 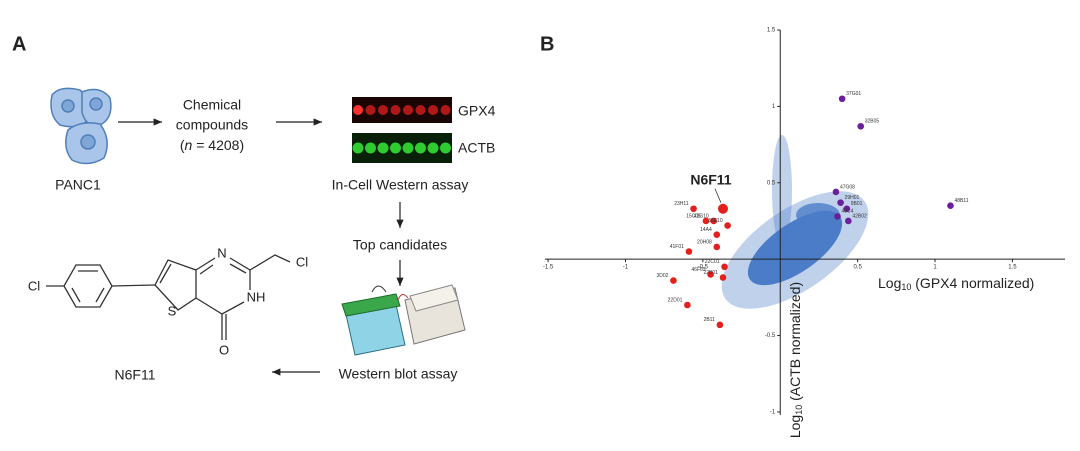 What do you see at coordinates (400, 245) in the screenshot?
I see `step-label: Top candidates` at bounding box center [400, 245].